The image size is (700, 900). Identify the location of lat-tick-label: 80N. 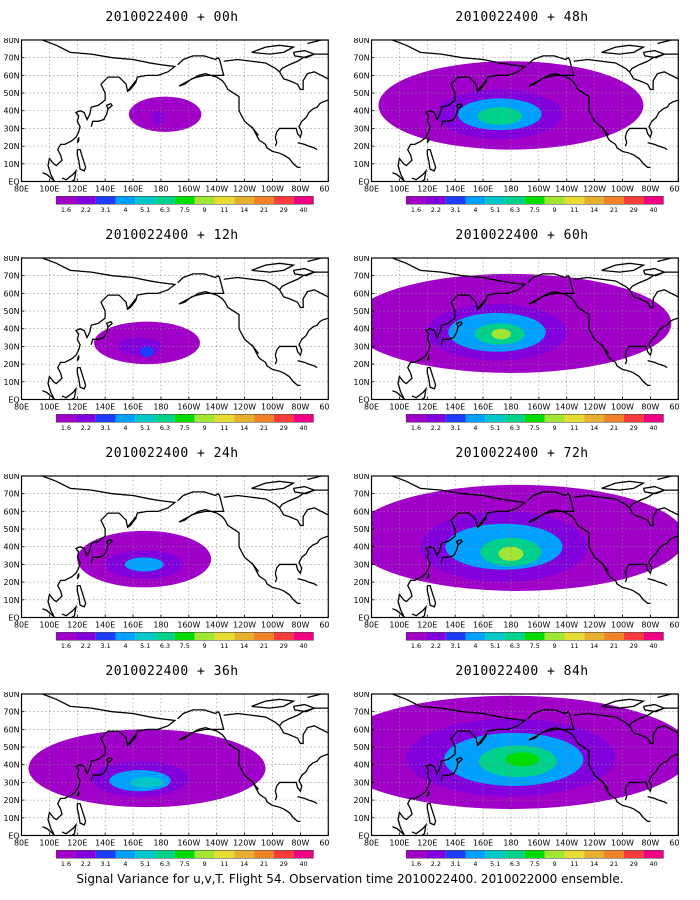
(12, 259).